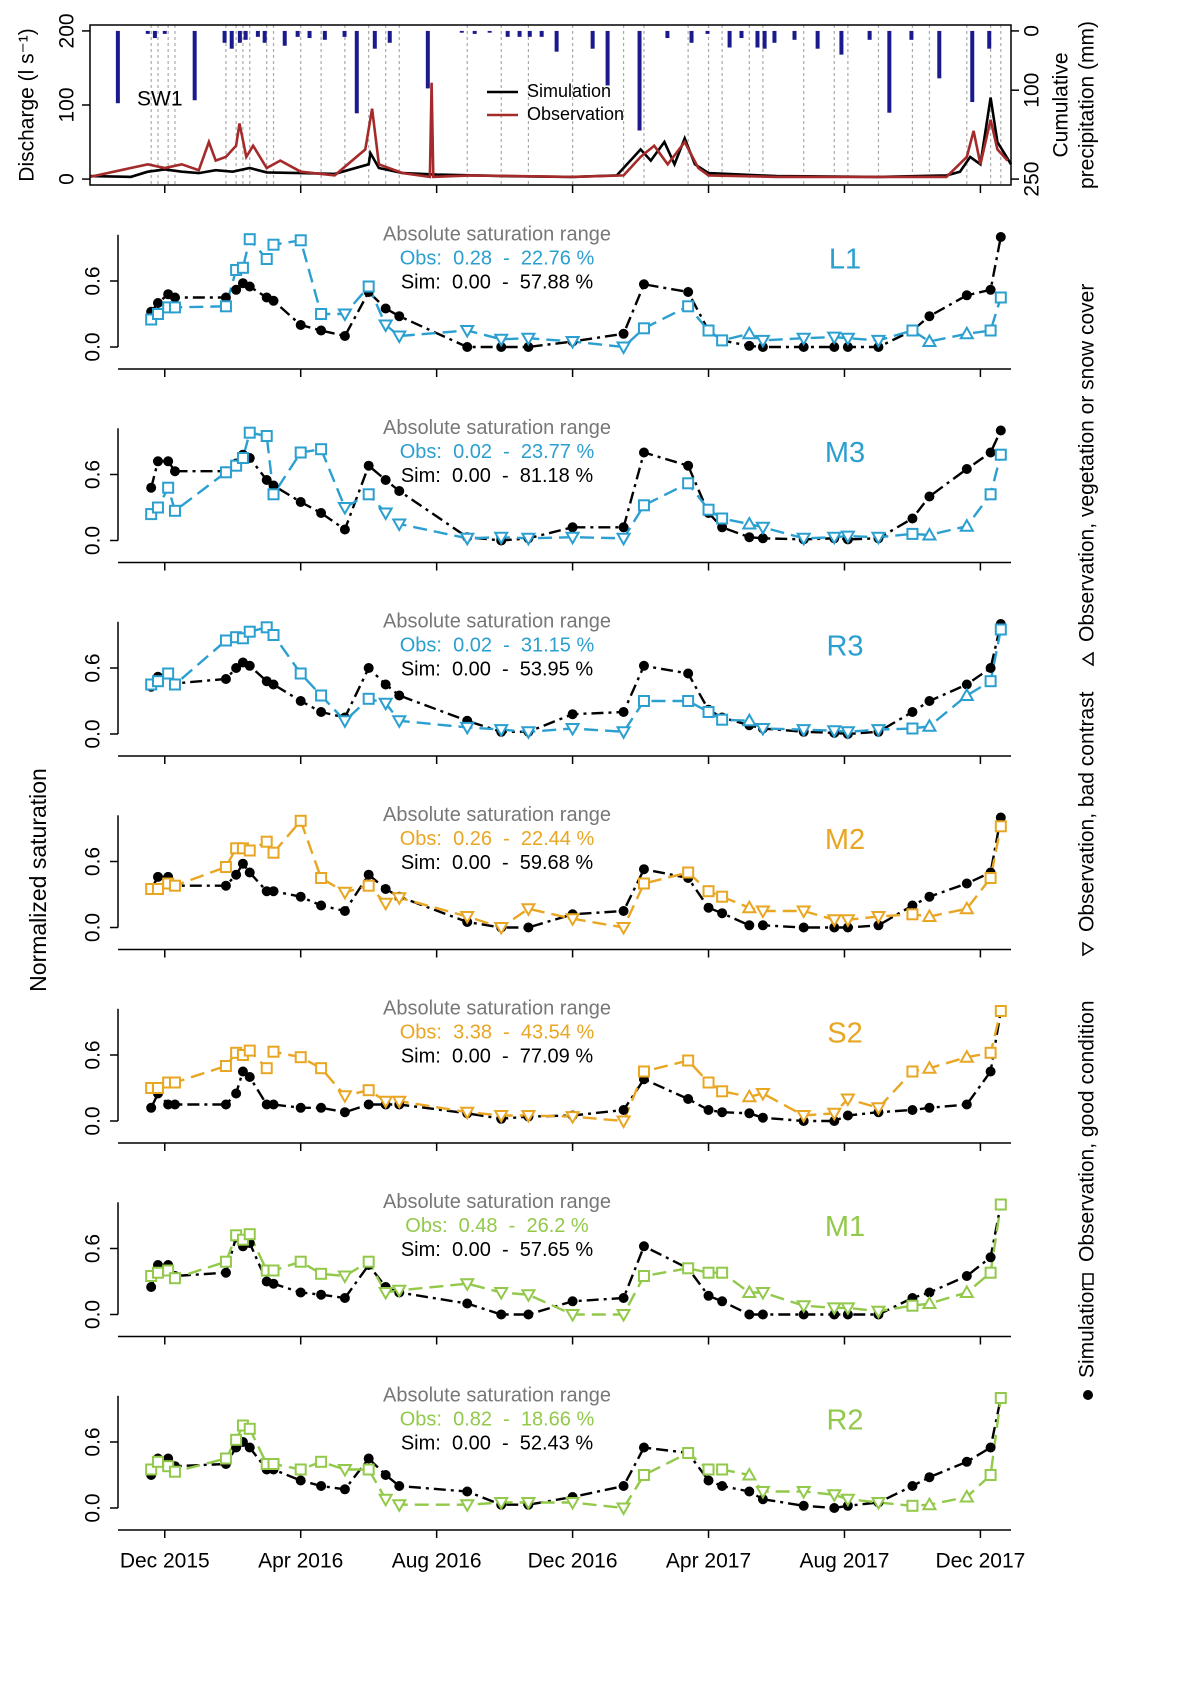 Image resolution: width=1201 pixels, height=1703 pixels. What do you see at coordinates (497, 258) in the screenshot?
I see `range-annotation: Obs: 0.28 - 22.76 %` at bounding box center [497, 258].